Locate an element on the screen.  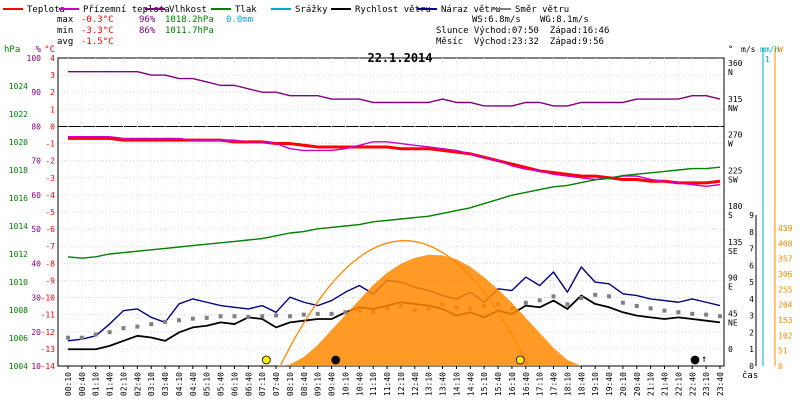
solar-tick-label: 204 is located at coordinates (785, 305).